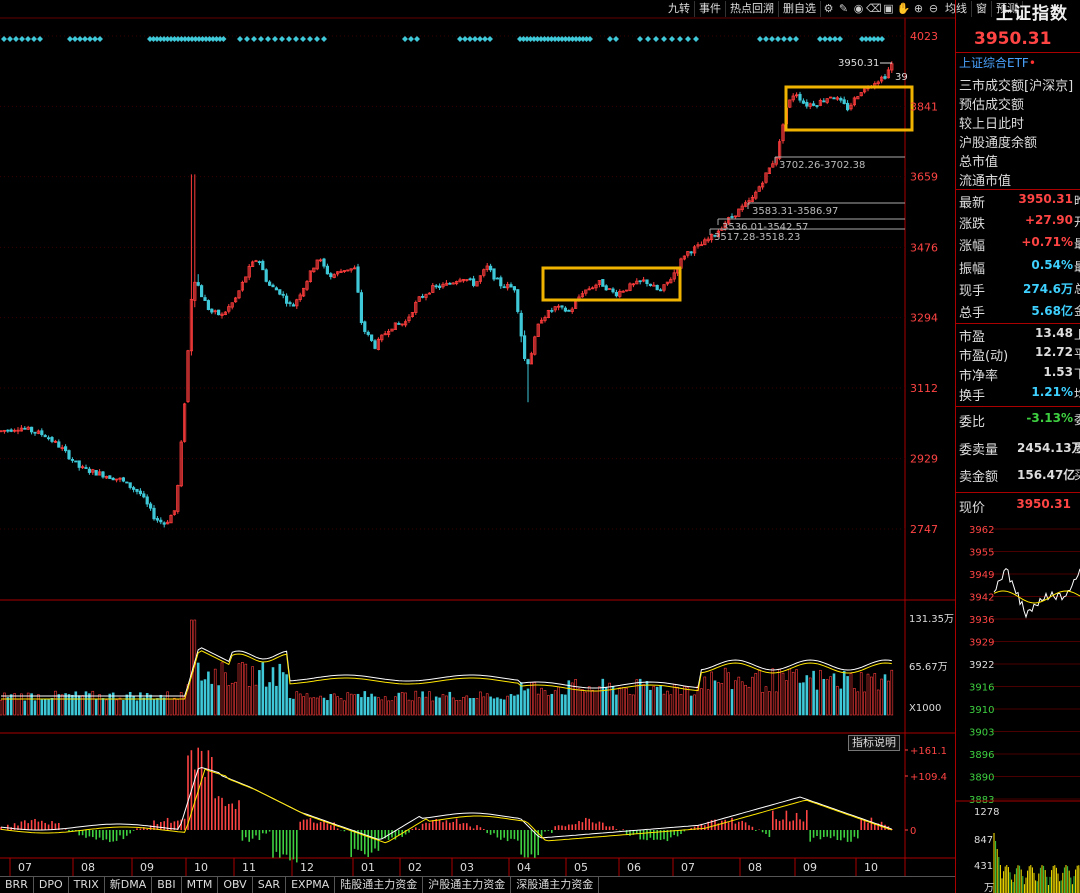 This screenshot has height=893, width=1080. What do you see at coordinates (473, 804) in the screenshot?
I see `indicator-macd: +161.1 +109.4 0` at bounding box center [473, 804].